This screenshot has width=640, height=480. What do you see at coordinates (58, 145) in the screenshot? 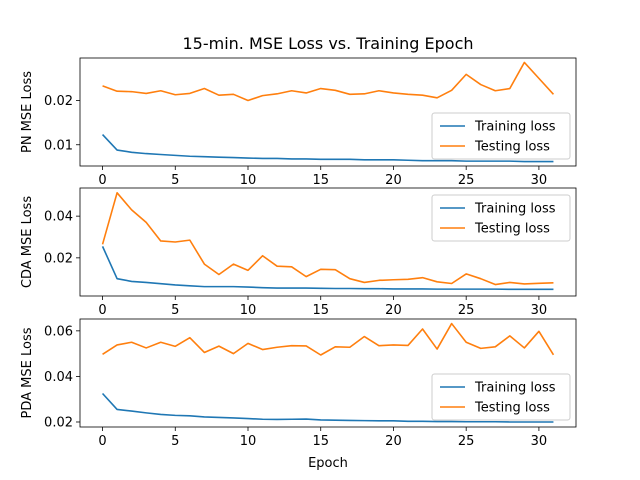
I see `y-tick-label: 0.01` at bounding box center [58, 145].